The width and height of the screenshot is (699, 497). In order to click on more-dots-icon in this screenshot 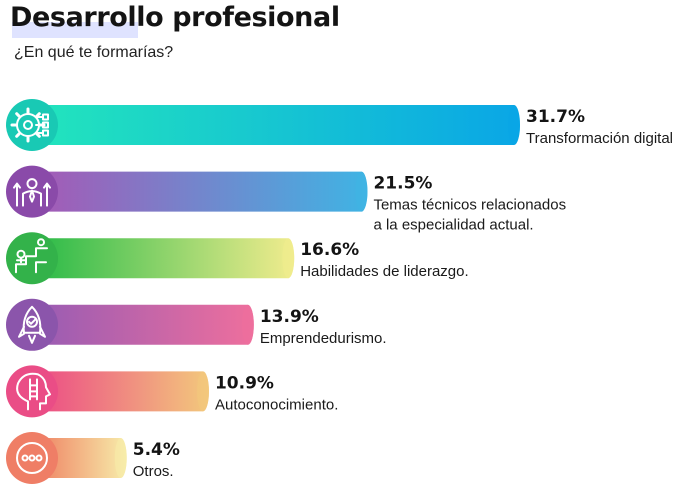, I will do `click(32, 458)`.